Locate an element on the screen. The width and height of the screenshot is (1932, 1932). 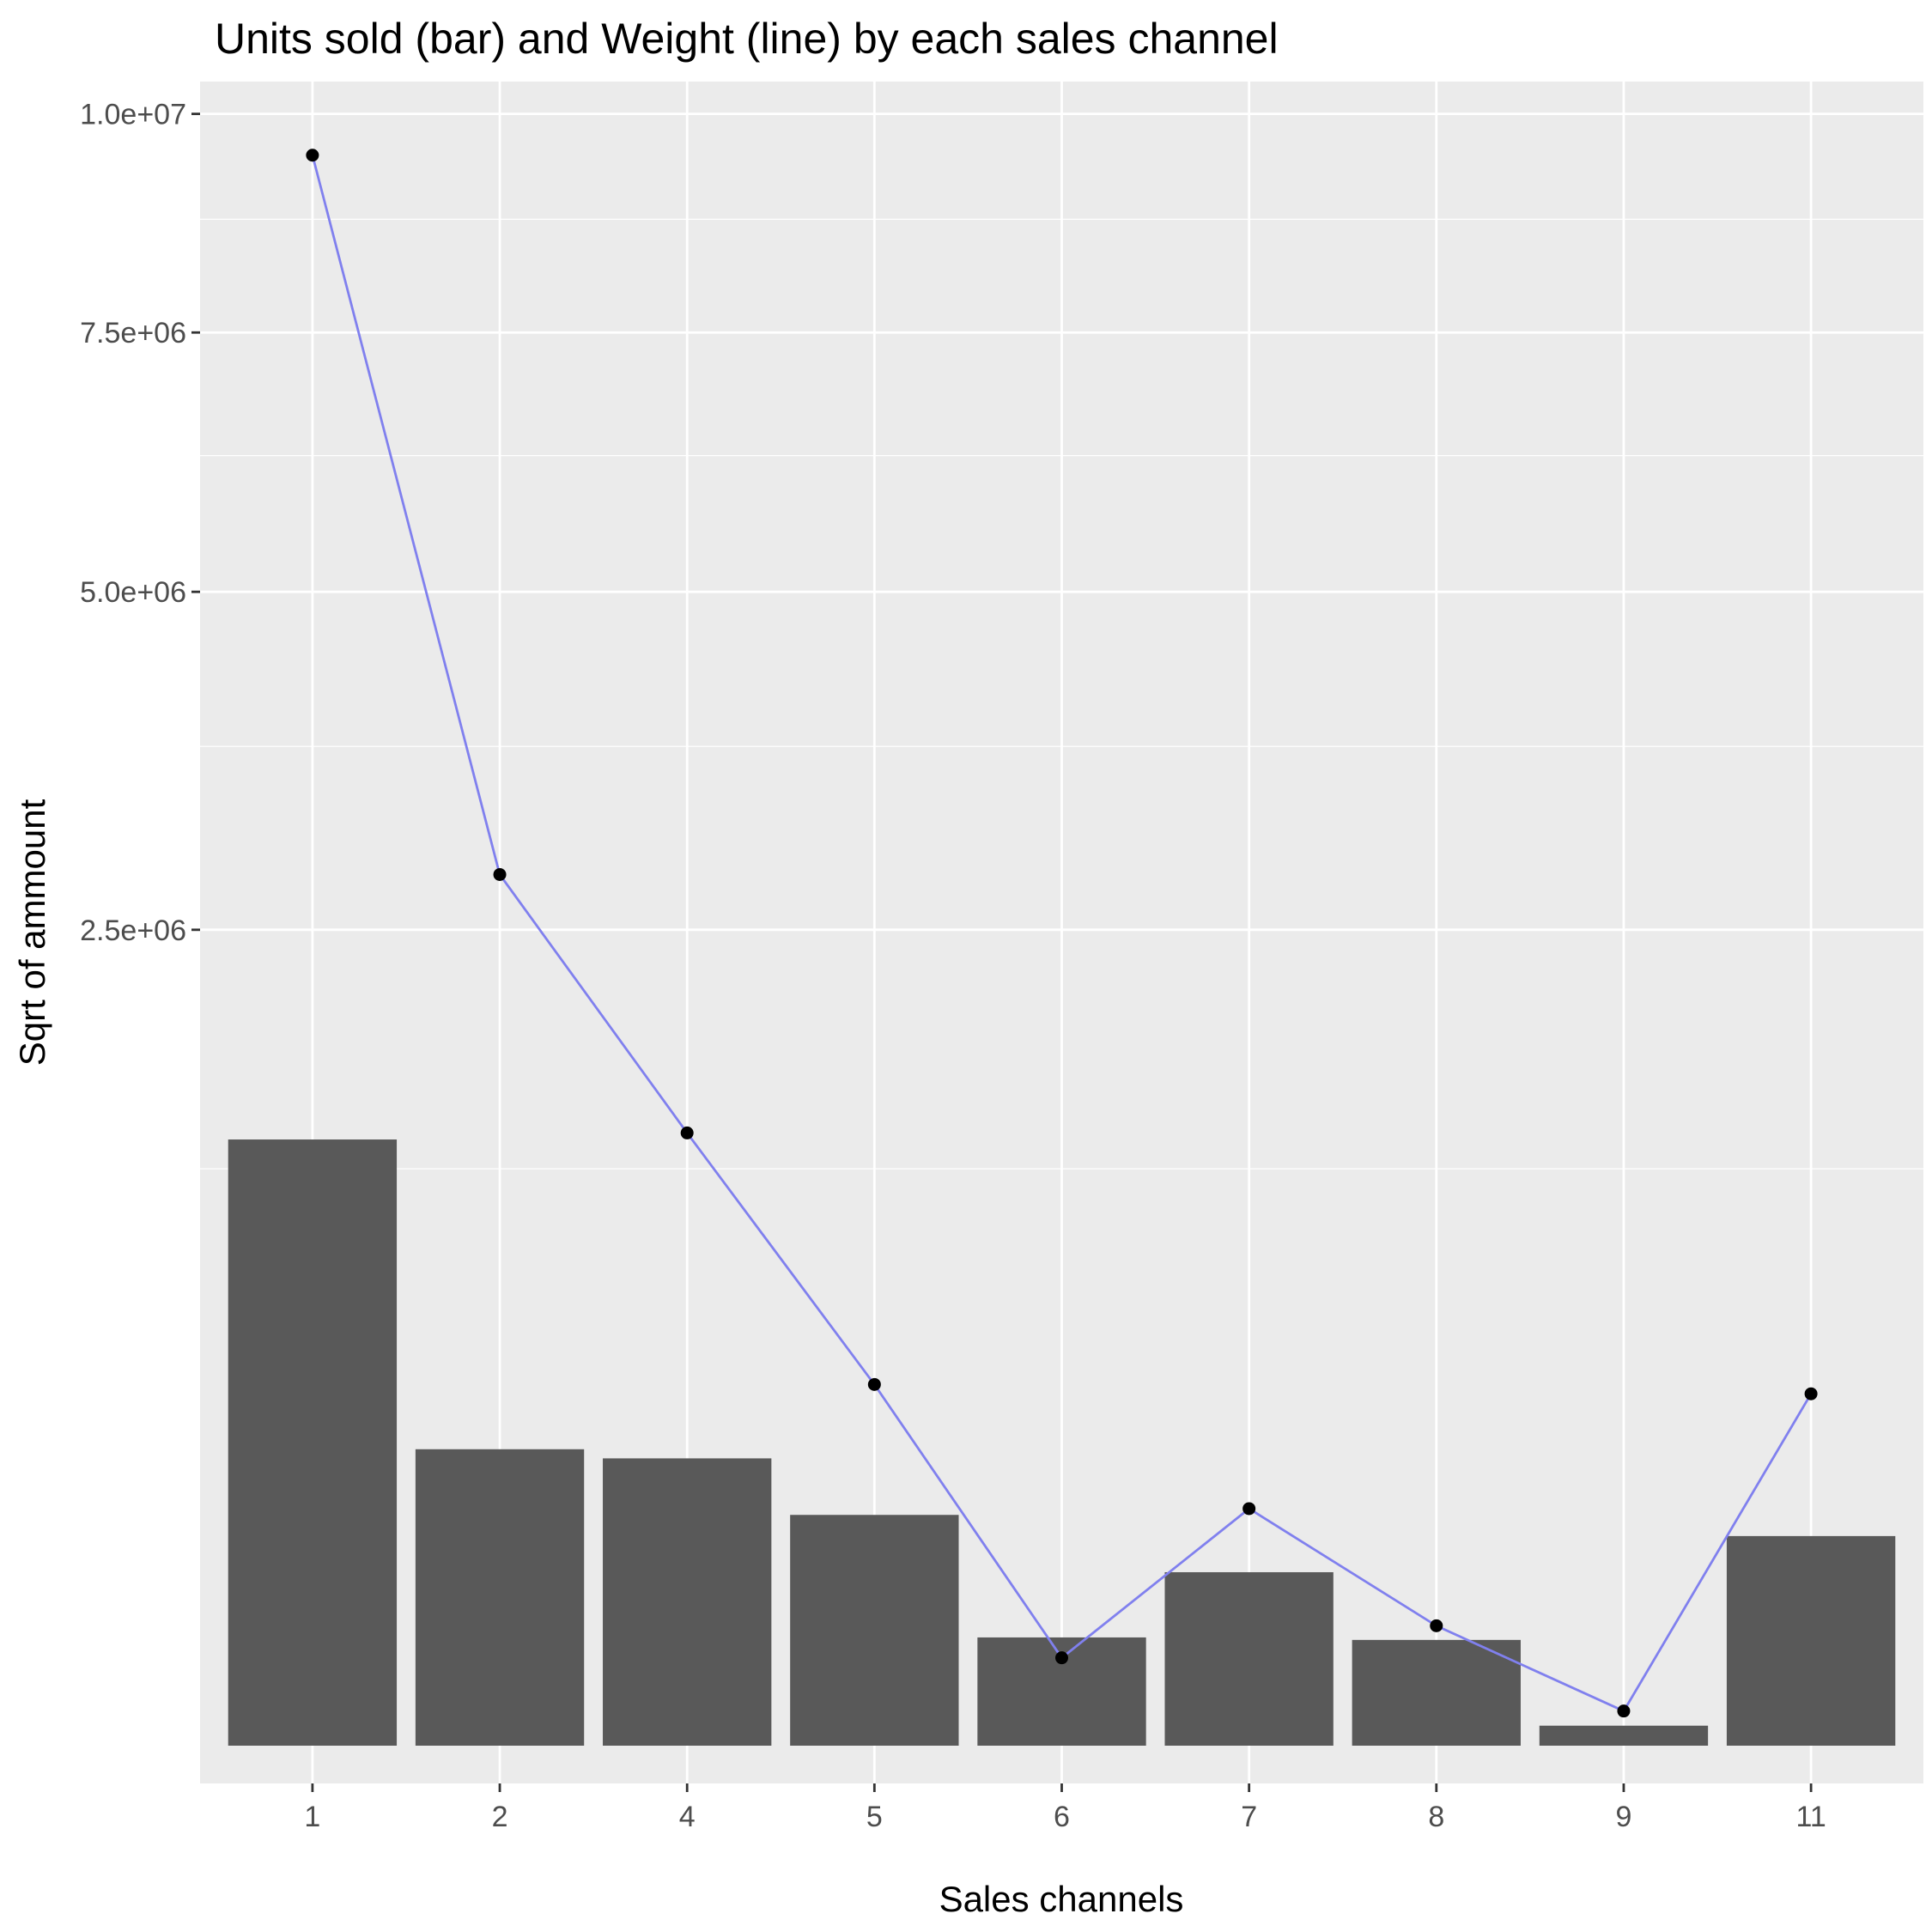
y-axis: 2.5e+06 5.0e+06 7.5e+06 1.0e+07 is located at coordinates (140, 523).